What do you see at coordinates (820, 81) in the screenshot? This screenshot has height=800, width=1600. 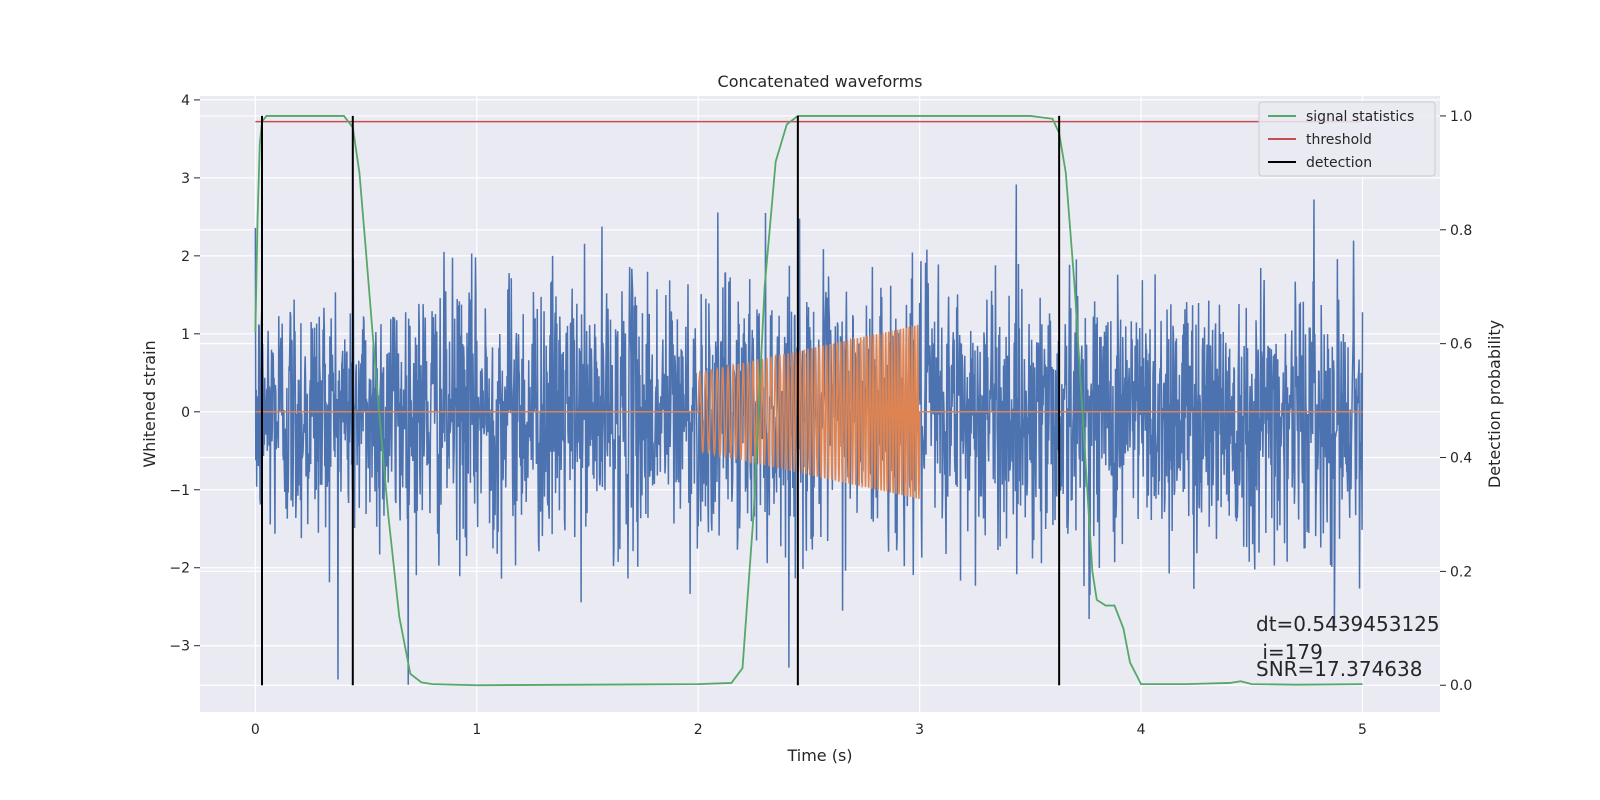 I see `chart-title: Concatenated waveforms` at bounding box center [820, 81].